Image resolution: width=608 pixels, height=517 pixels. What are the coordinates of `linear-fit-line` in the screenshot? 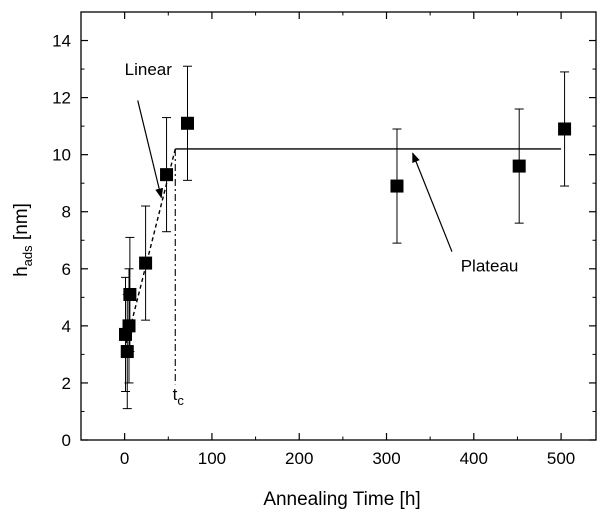 It's located at (150, 246).